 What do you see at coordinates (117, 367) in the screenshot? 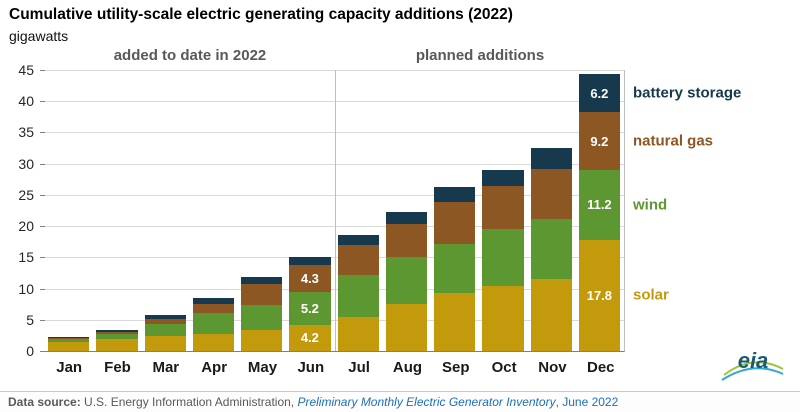
I see `x-tick-label: Feb` at bounding box center [117, 367].